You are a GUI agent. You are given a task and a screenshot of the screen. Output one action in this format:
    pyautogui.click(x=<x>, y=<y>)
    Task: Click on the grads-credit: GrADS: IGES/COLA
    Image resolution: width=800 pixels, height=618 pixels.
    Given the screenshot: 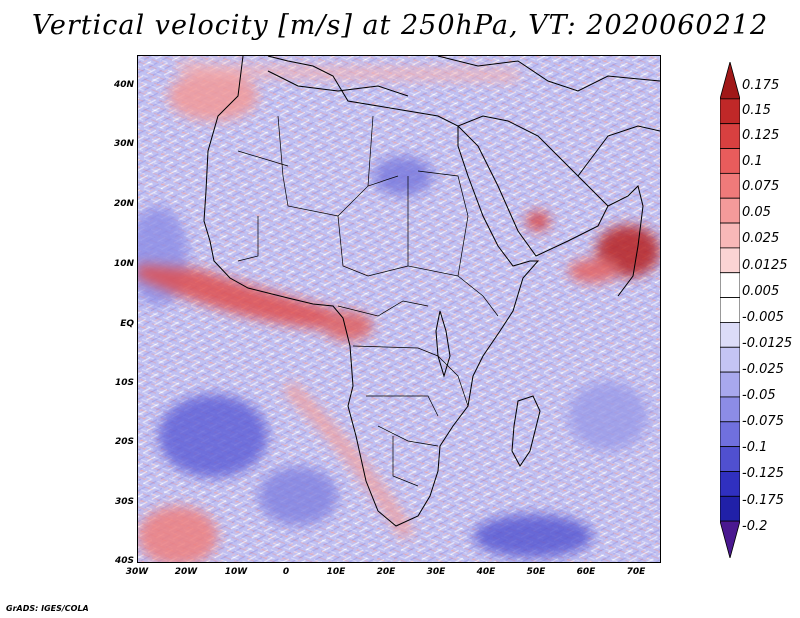 What is the action you would take?
    pyautogui.click(x=47, y=608)
    